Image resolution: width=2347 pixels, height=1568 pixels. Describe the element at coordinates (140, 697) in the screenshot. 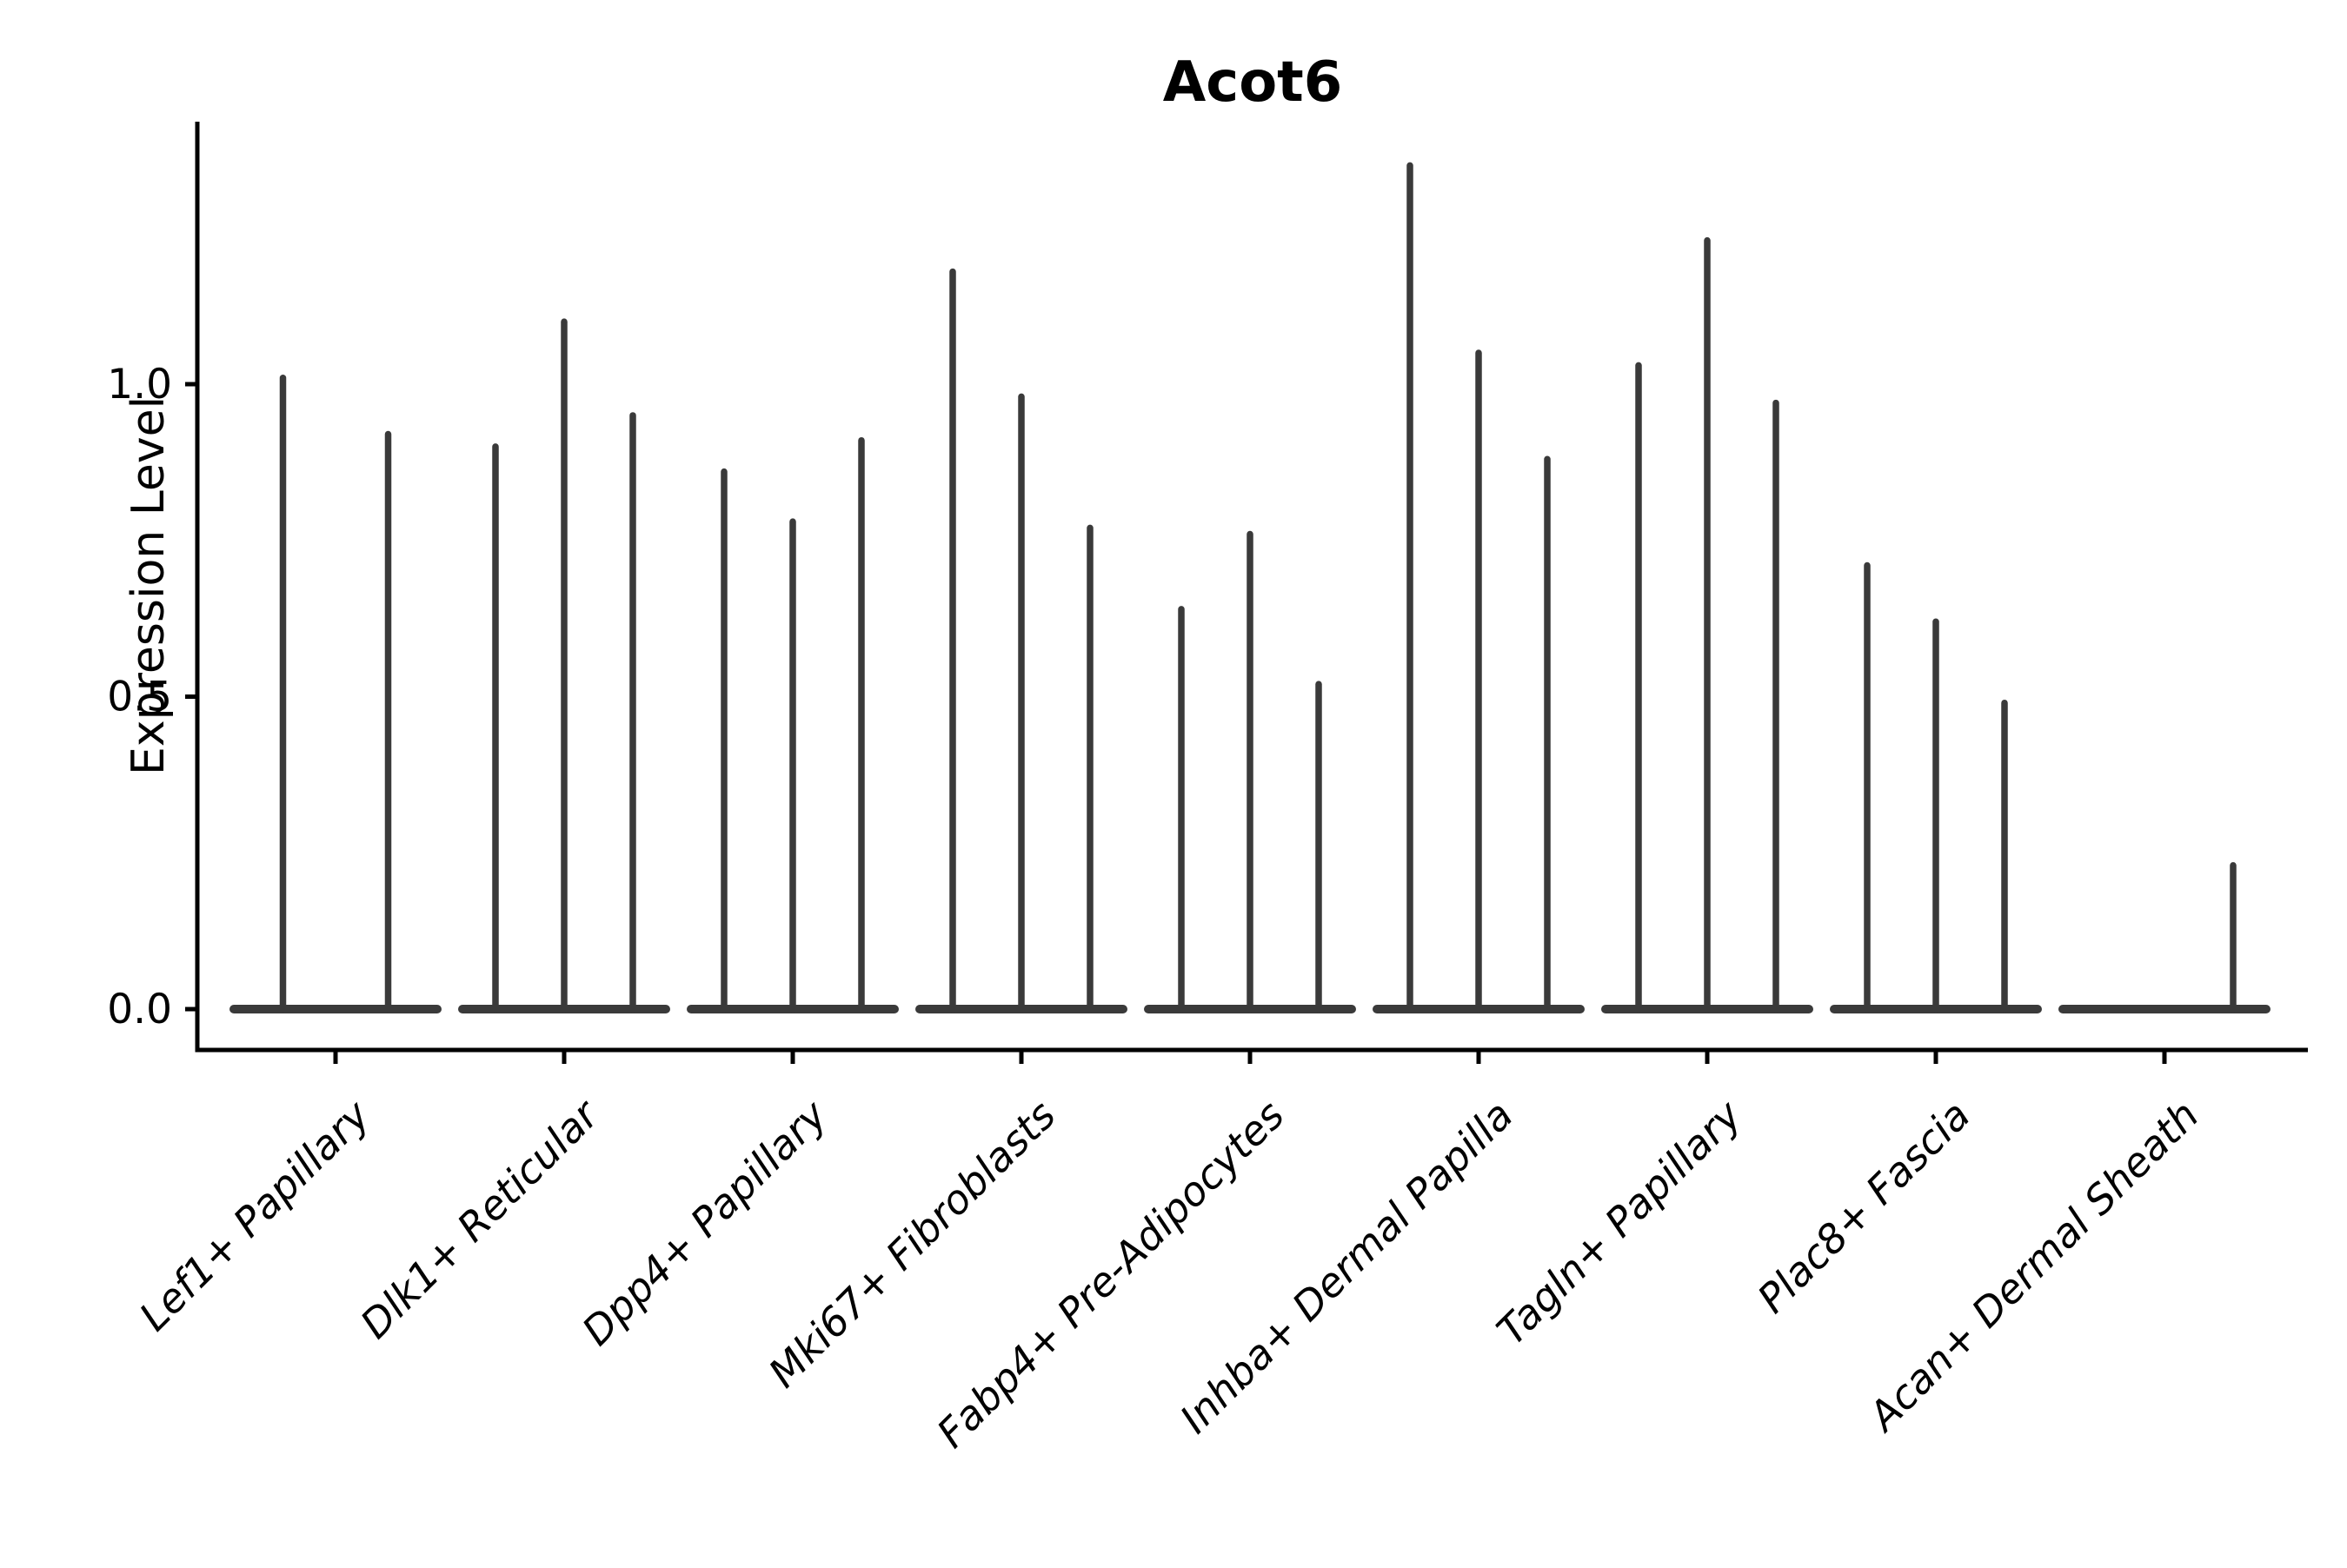

I see `y-tick-label: 0.5` at that location.